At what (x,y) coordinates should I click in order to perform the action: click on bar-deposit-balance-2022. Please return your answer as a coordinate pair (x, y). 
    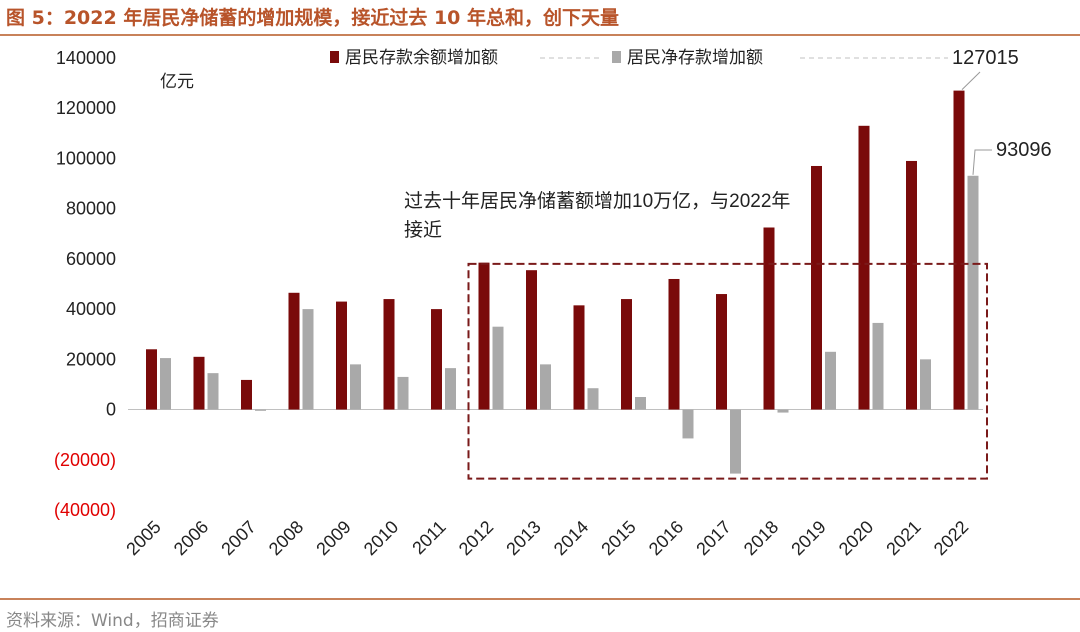
    Looking at the image, I should click on (959, 250).